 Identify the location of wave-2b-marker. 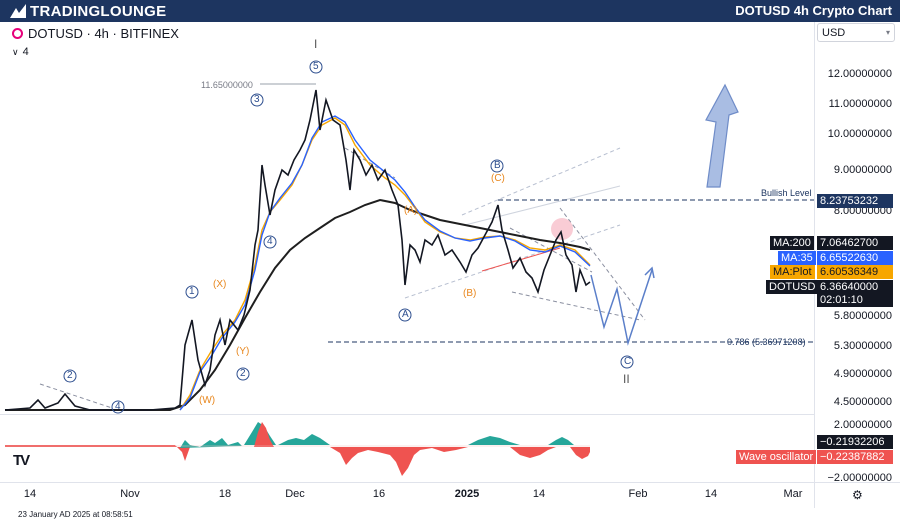
(70, 376).